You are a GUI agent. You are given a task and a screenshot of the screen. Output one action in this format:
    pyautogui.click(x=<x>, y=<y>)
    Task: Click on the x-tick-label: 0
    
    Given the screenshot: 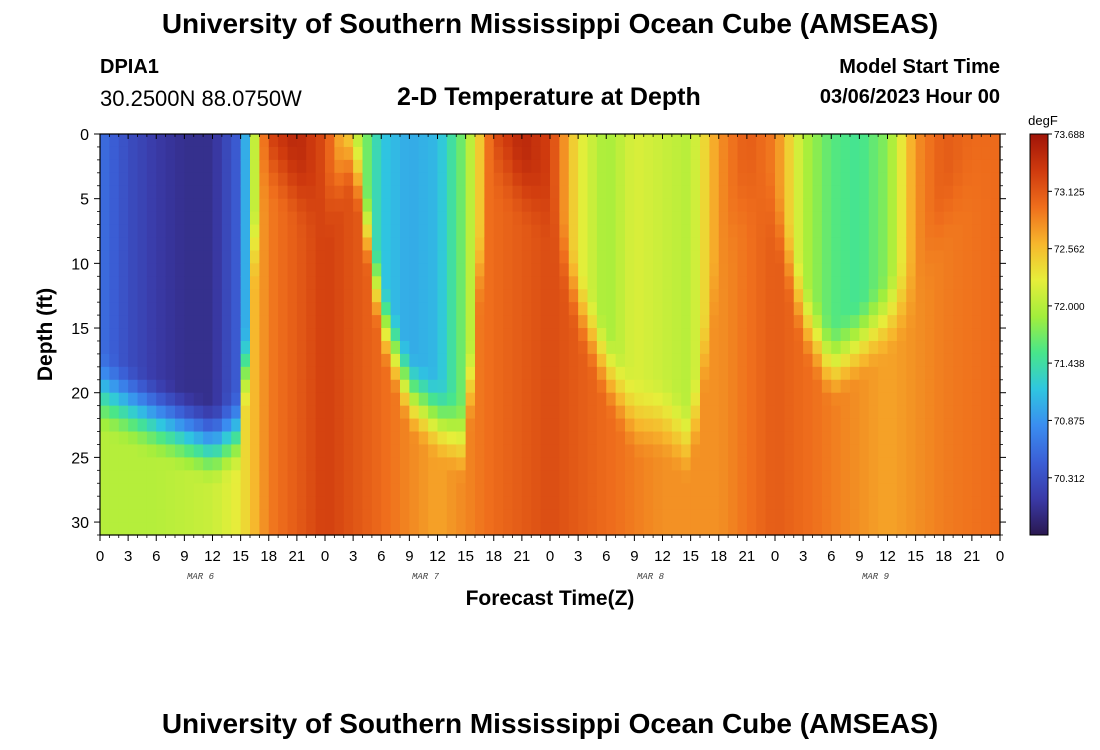 What is the action you would take?
    pyautogui.click(x=775, y=556)
    